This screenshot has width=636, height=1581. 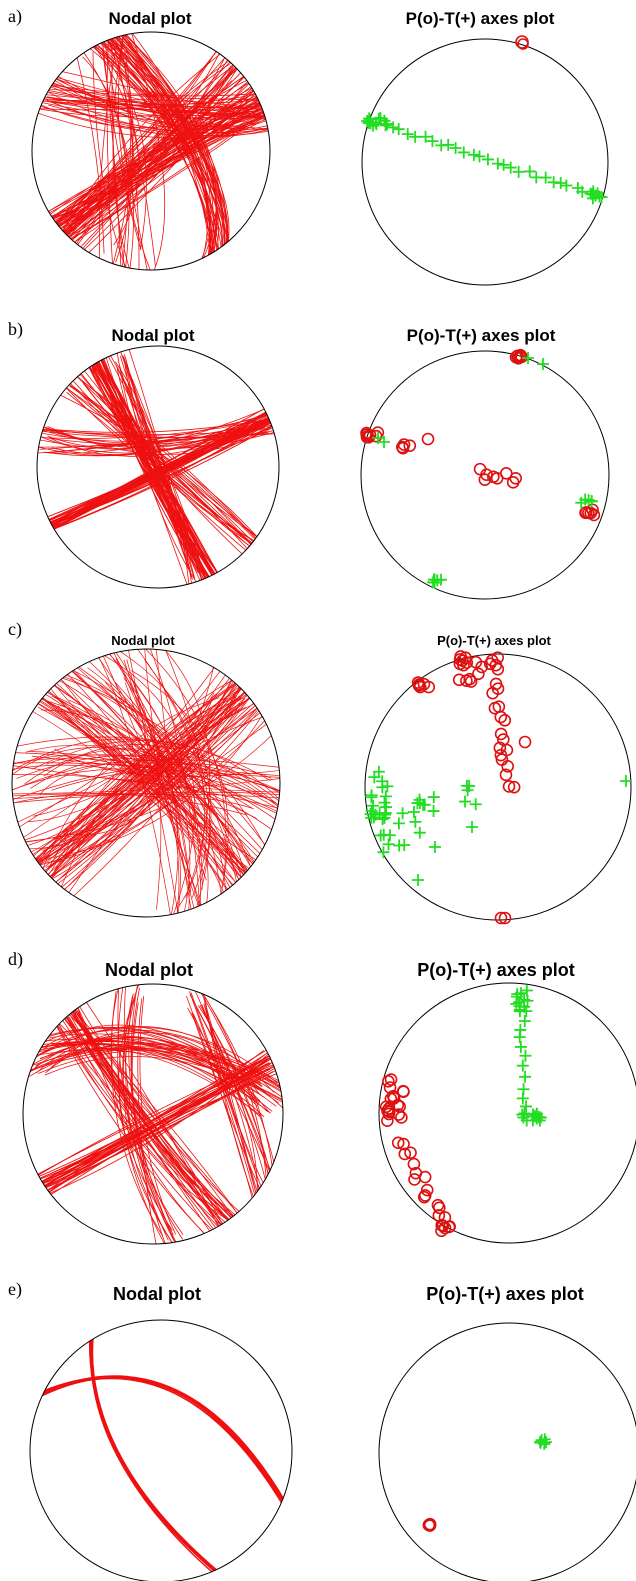 I want to click on panel-a-axes-stereonet, so click(x=485, y=162).